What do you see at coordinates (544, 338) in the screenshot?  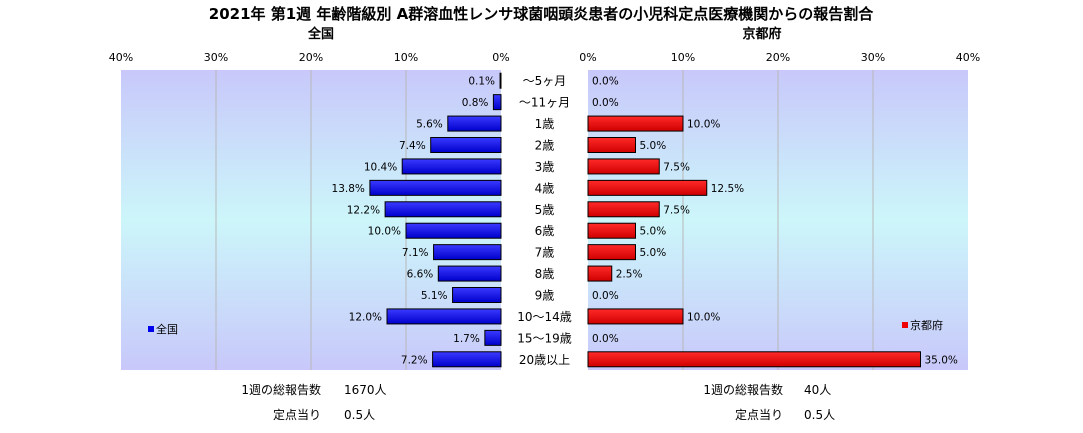 I see `category-label: 15〜19歳` at bounding box center [544, 338].